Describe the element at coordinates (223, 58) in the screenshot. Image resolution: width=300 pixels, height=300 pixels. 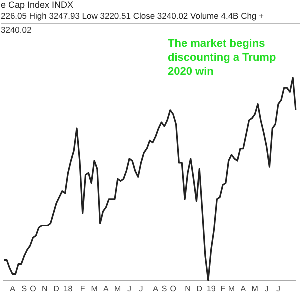
I see `annotation: The market begins discounting a Trump 2020 win` at that location.